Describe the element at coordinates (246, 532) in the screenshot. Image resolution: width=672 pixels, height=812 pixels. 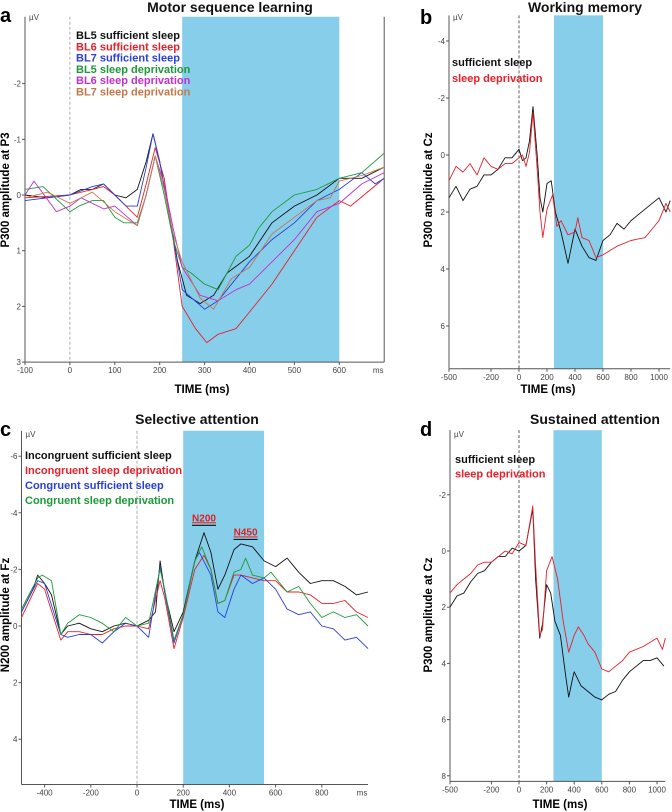
I see `peak-annotation-n450: N450` at that location.